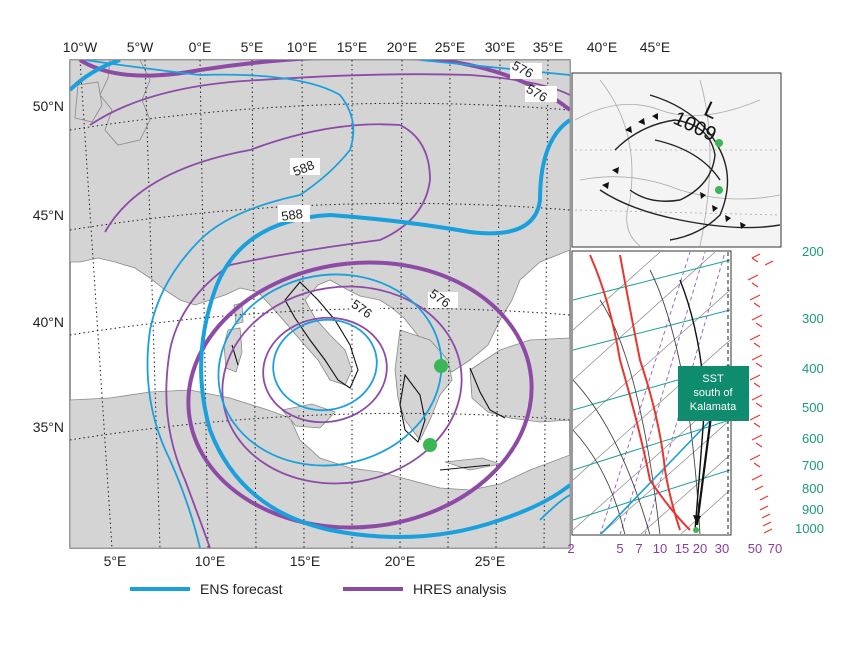 The height and width of the screenshot is (646, 860). Describe the element at coordinates (48, 266) in the screenshot. I see `latitude-labels: 50°N 45°N 40°N 35°N` at that location.